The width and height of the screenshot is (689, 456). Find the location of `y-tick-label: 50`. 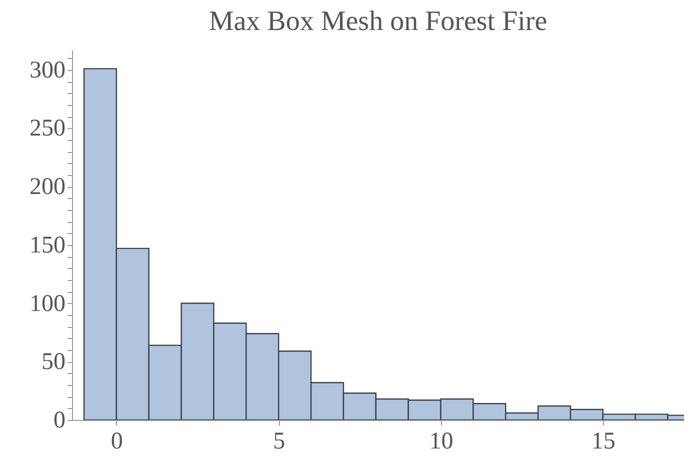

y-tick-label: 50 is located at coordinates (54, 362).